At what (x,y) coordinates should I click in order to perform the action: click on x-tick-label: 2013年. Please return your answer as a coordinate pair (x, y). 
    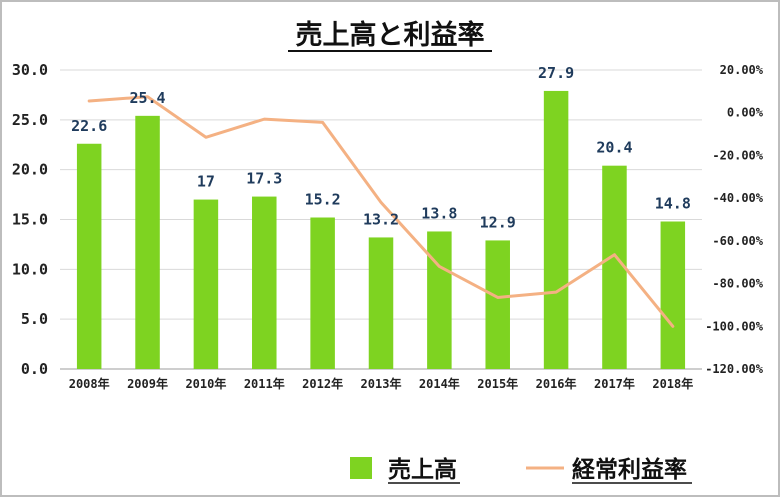
    Looking at the image, I should click on (381, 383).